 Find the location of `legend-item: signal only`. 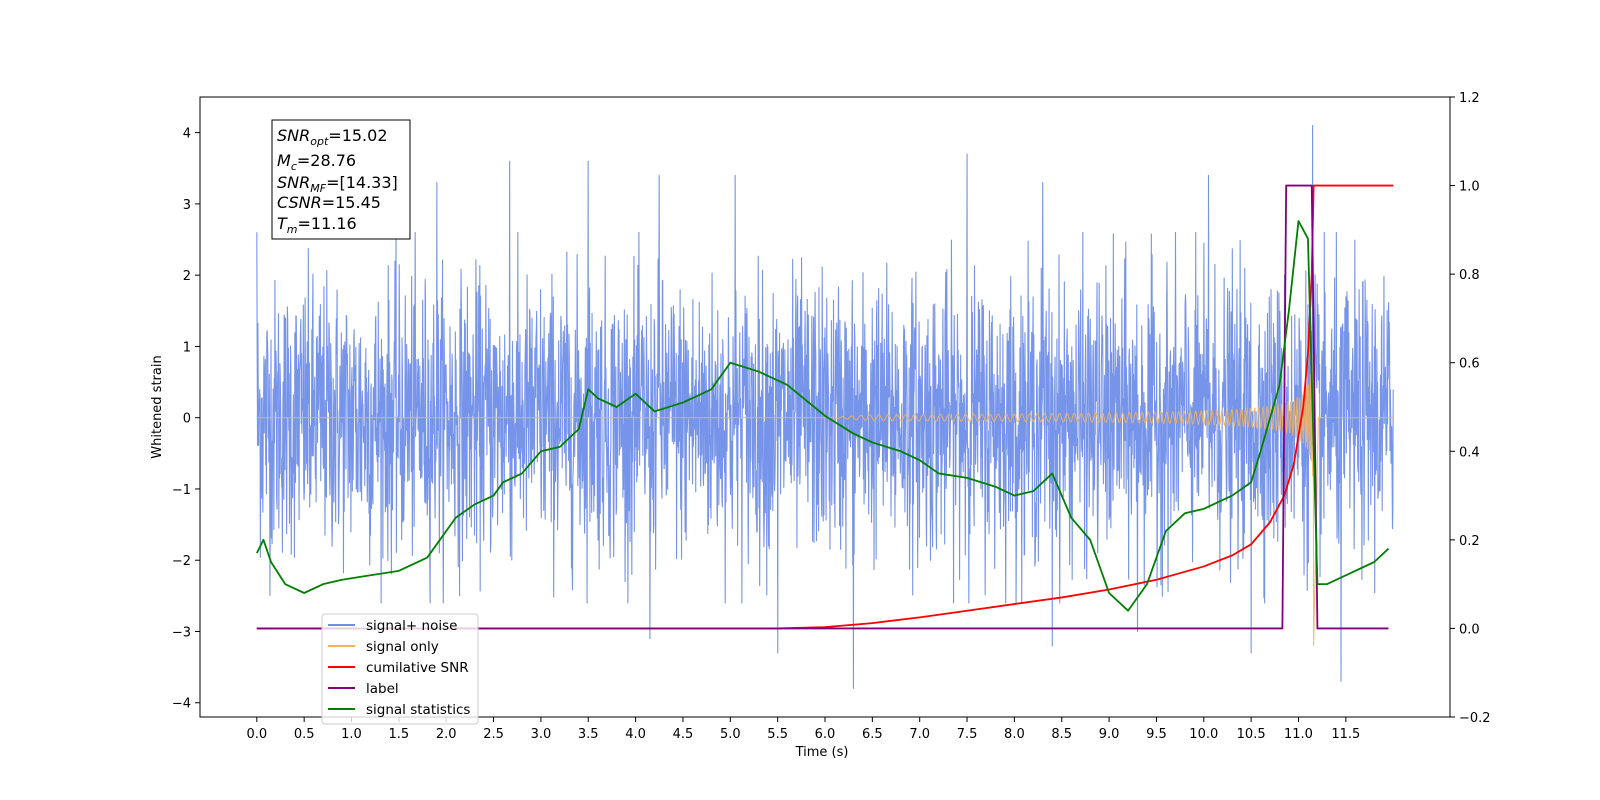

legend-item: signal only is located at coordinates (402, 647).